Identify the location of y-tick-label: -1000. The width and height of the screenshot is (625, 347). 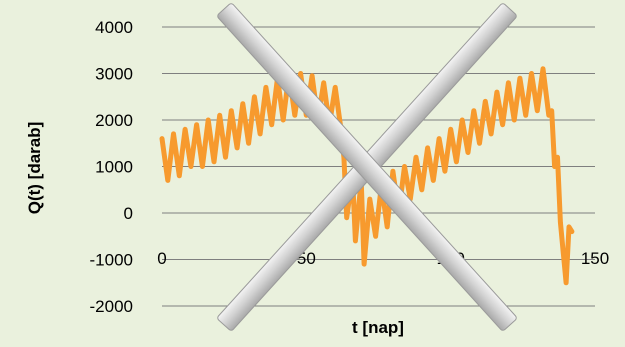
(111, 260).